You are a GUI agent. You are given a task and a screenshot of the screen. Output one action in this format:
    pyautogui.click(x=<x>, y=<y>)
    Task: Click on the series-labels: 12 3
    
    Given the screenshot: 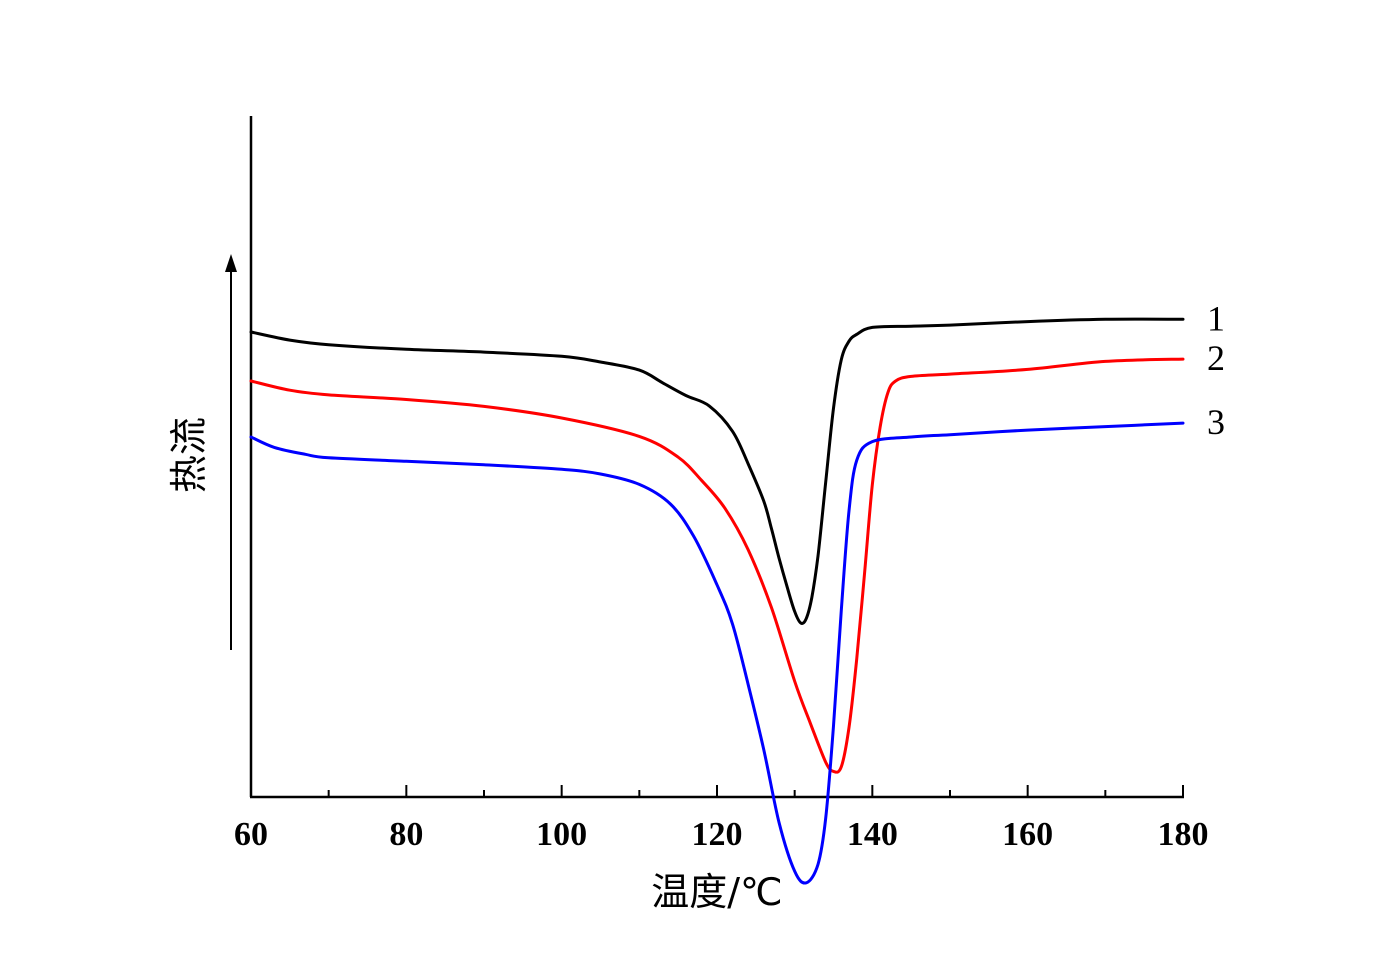 What is the action you would take?
    pyautogui.click(x=1216, y=370)
    